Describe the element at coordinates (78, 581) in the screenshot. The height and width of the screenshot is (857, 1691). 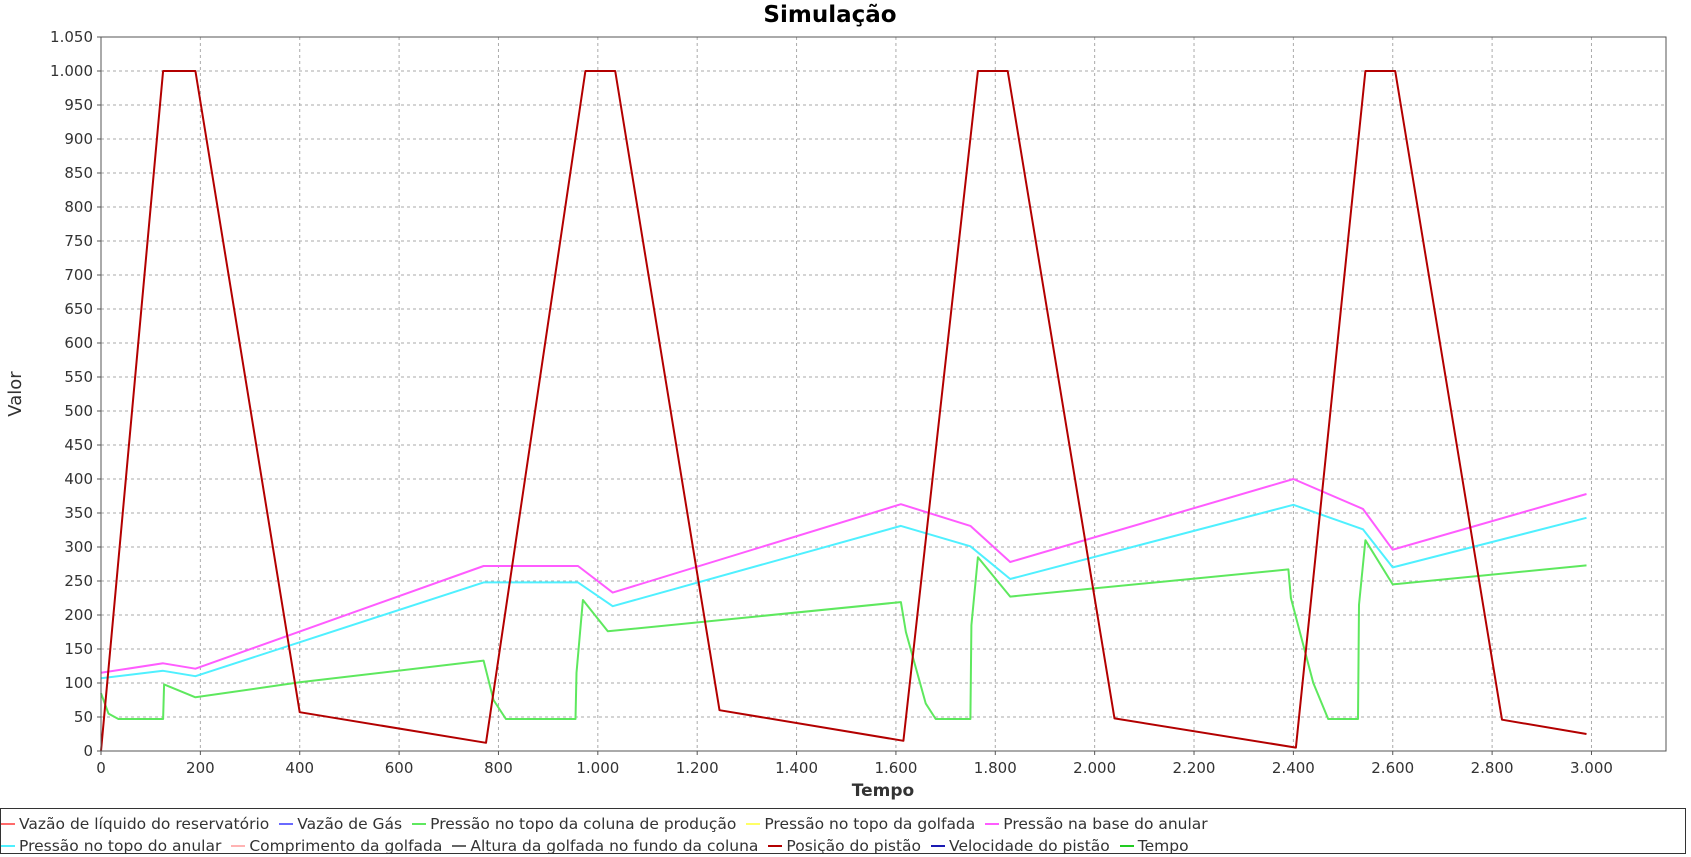
I see `y-tick-label: 250` at that location.